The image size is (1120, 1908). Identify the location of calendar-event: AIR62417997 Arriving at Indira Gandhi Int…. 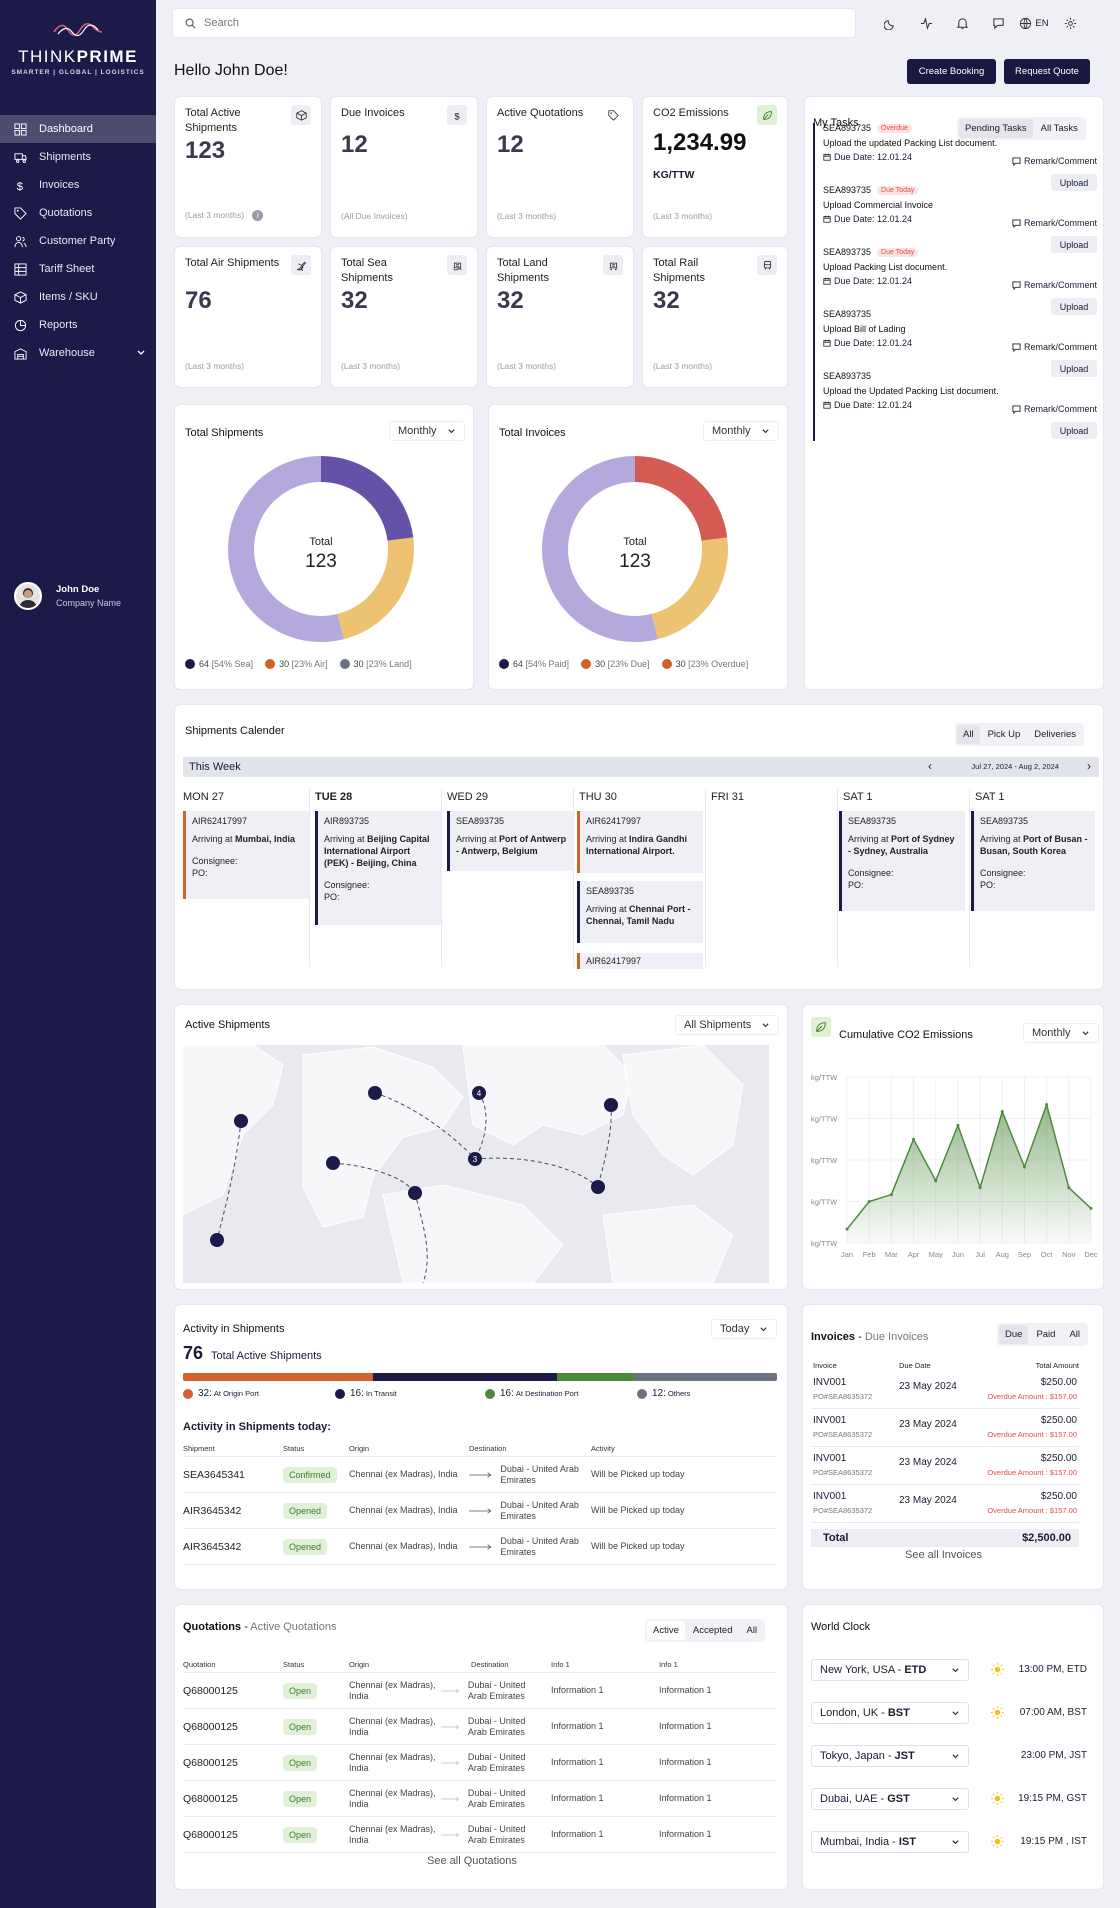
(640, 842).